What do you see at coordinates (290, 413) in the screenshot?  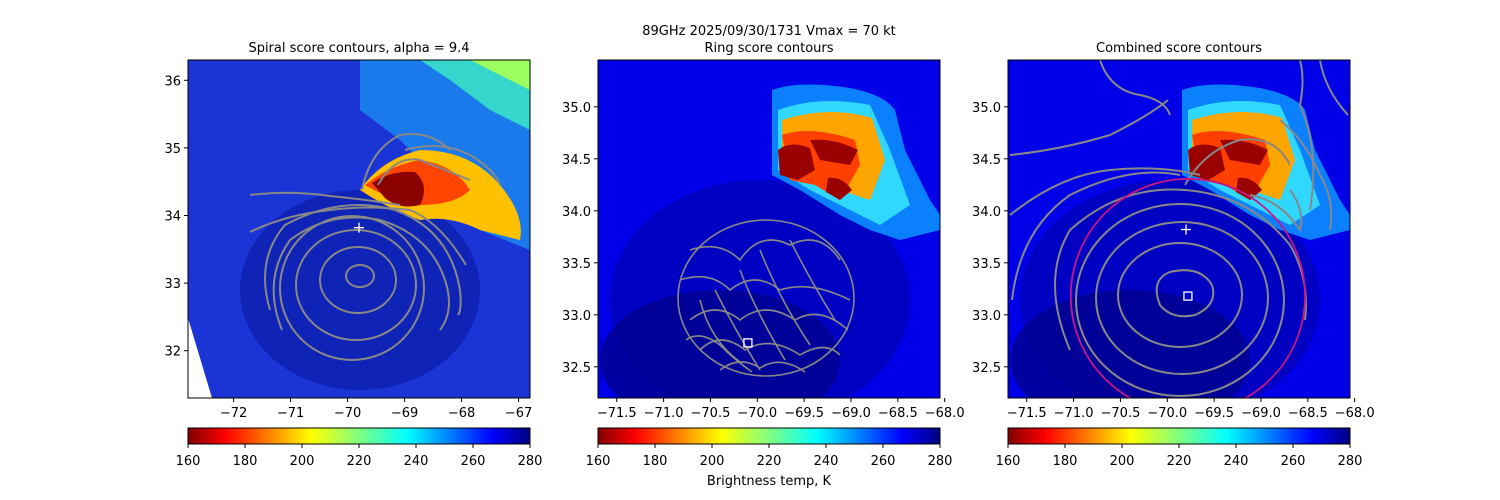 I see `x-tick-label: −71` at bounding box center [290, 413].